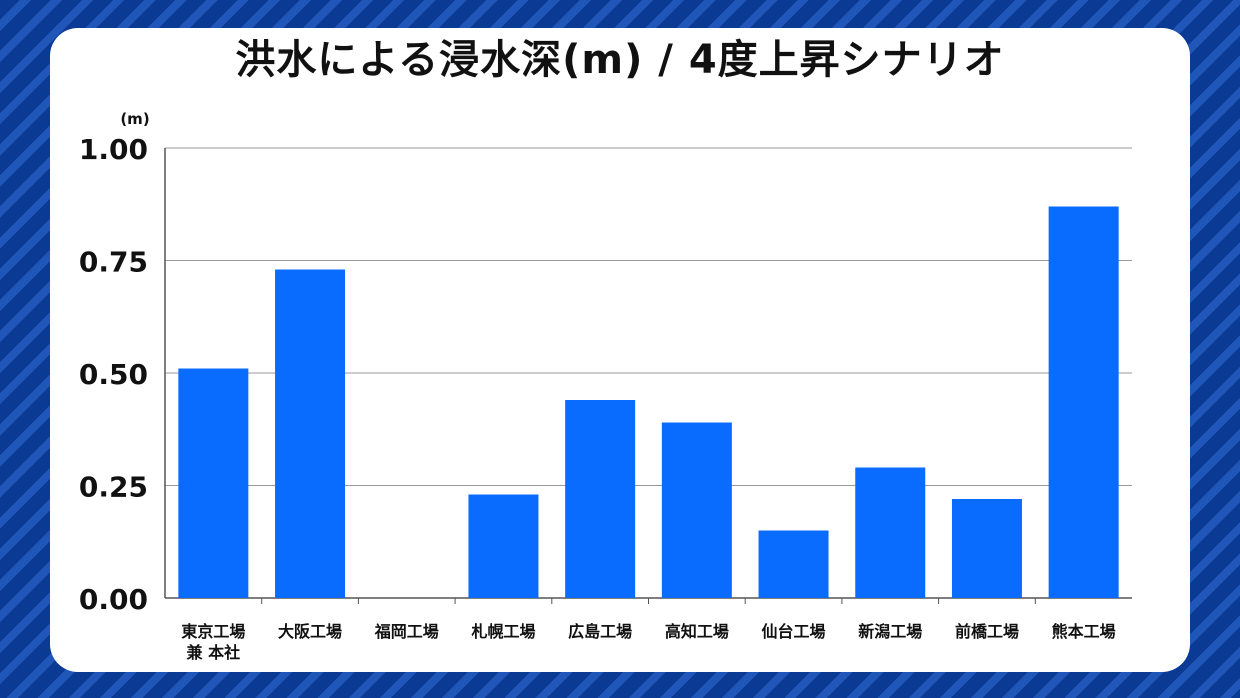 This screenshot has width=1240, height=698. Describe the element at coordinates (214, 652) in the screenshot. I see `x-category-label: 兼 本社` at that location.